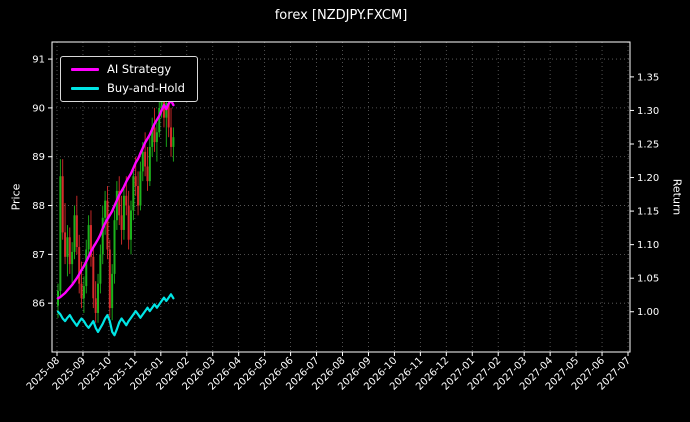  Describe the element at coordinates (648, 245) in the screenshot. I see `svg-text: 1.10` at that location.